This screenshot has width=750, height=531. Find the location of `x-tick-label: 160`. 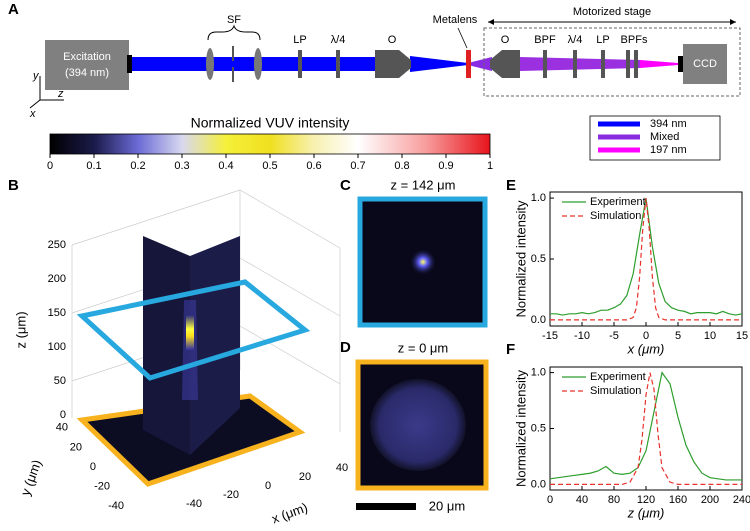

x-tick-label: 160 is located at coordinates (678, 500).